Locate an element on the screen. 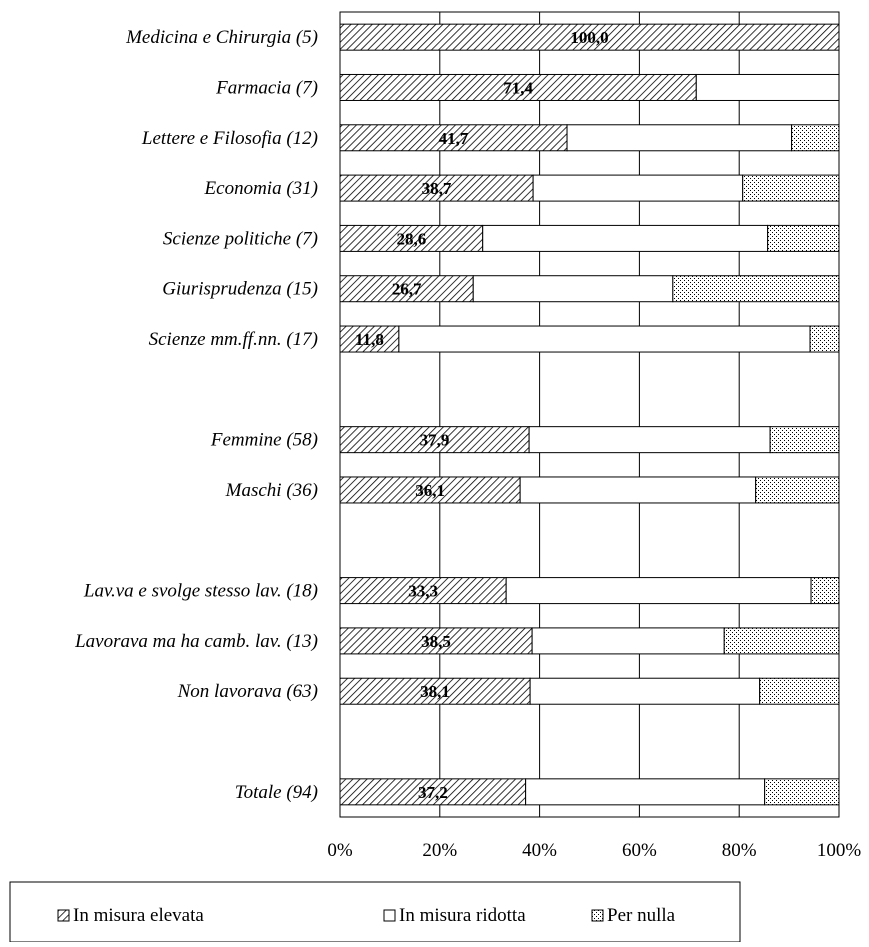 The image size is (869, 947). data-label: 37,2 is located at coordinates (433, 792).